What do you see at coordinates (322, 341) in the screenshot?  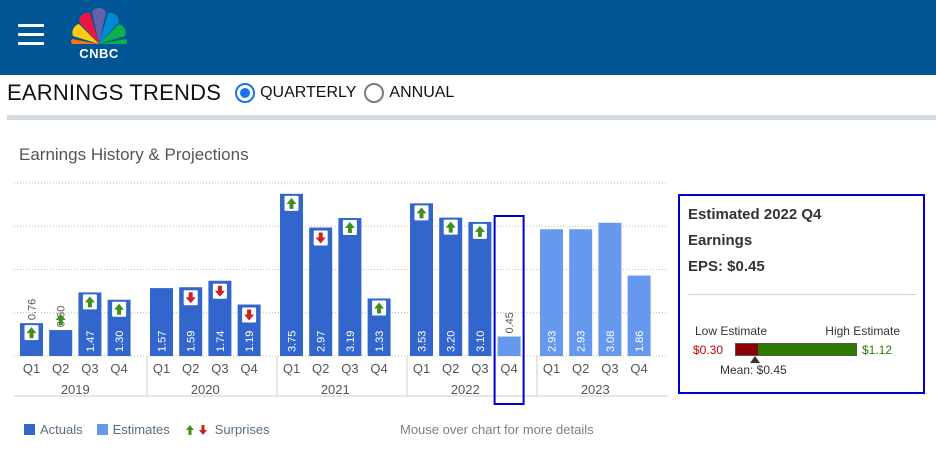 I see `bar-value-label: 2.97` at bounding box center [322, 341].